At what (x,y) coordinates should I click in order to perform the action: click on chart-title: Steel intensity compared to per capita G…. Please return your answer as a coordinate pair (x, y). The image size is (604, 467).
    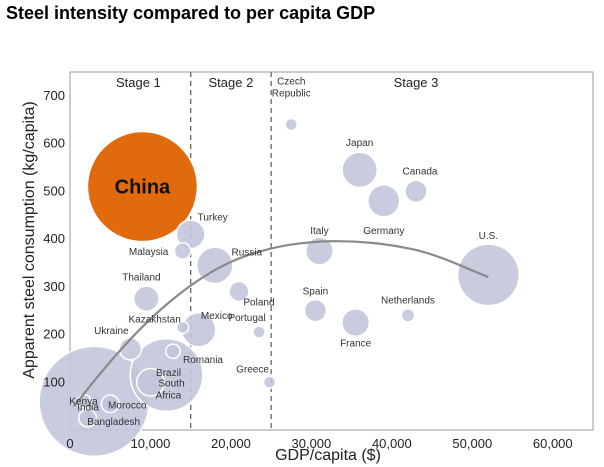
    Looking at the image, I should click on (191, 13).